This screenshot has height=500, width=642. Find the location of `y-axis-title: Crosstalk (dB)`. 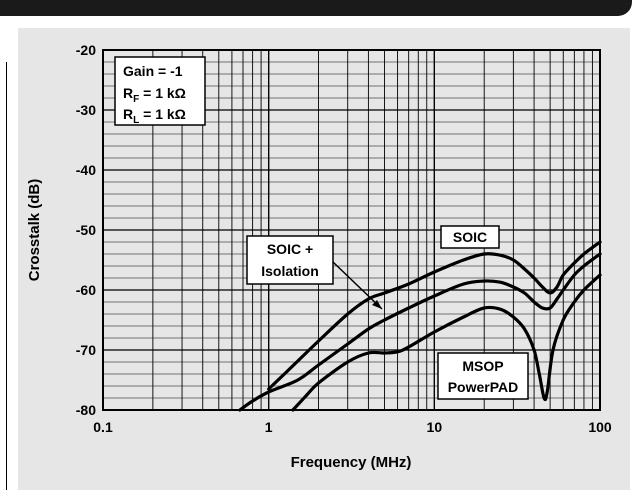

y-axis-title: Crosstalk (dB) is located at coordinates (34, 230).